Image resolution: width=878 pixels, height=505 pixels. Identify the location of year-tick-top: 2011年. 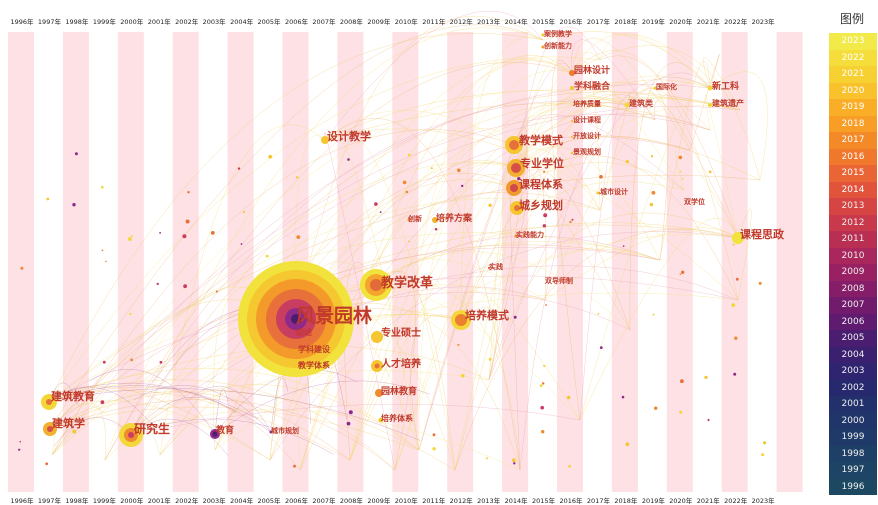
(434, 21).